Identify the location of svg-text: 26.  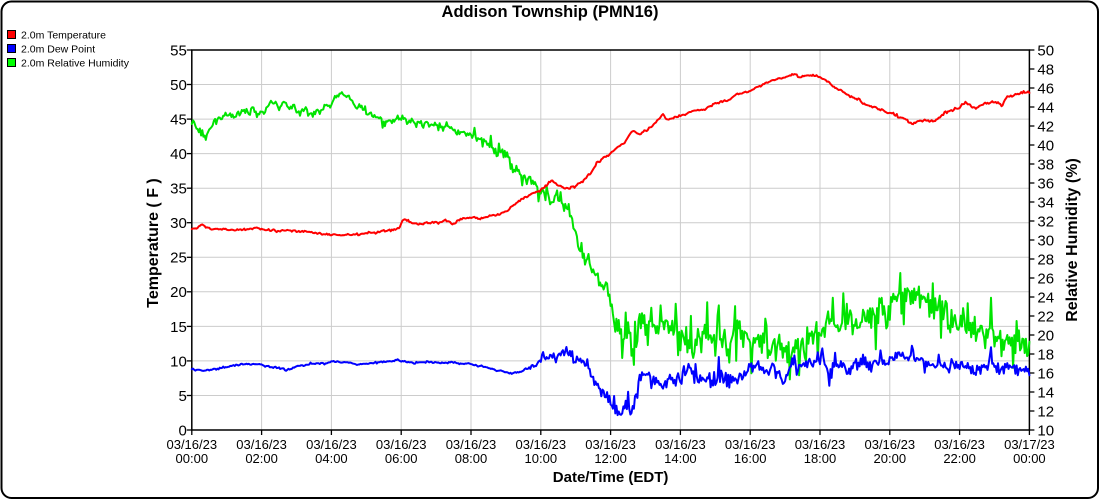
(1045, 278).